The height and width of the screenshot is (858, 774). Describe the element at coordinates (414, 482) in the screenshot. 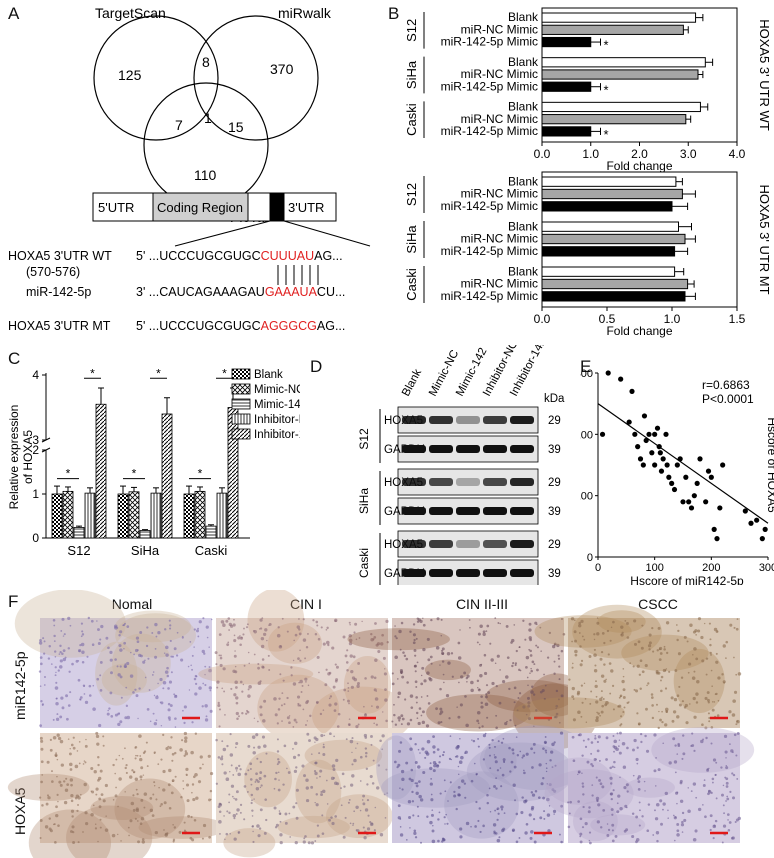

I see `band-SiHa-HOXA5-lane1` at that location.